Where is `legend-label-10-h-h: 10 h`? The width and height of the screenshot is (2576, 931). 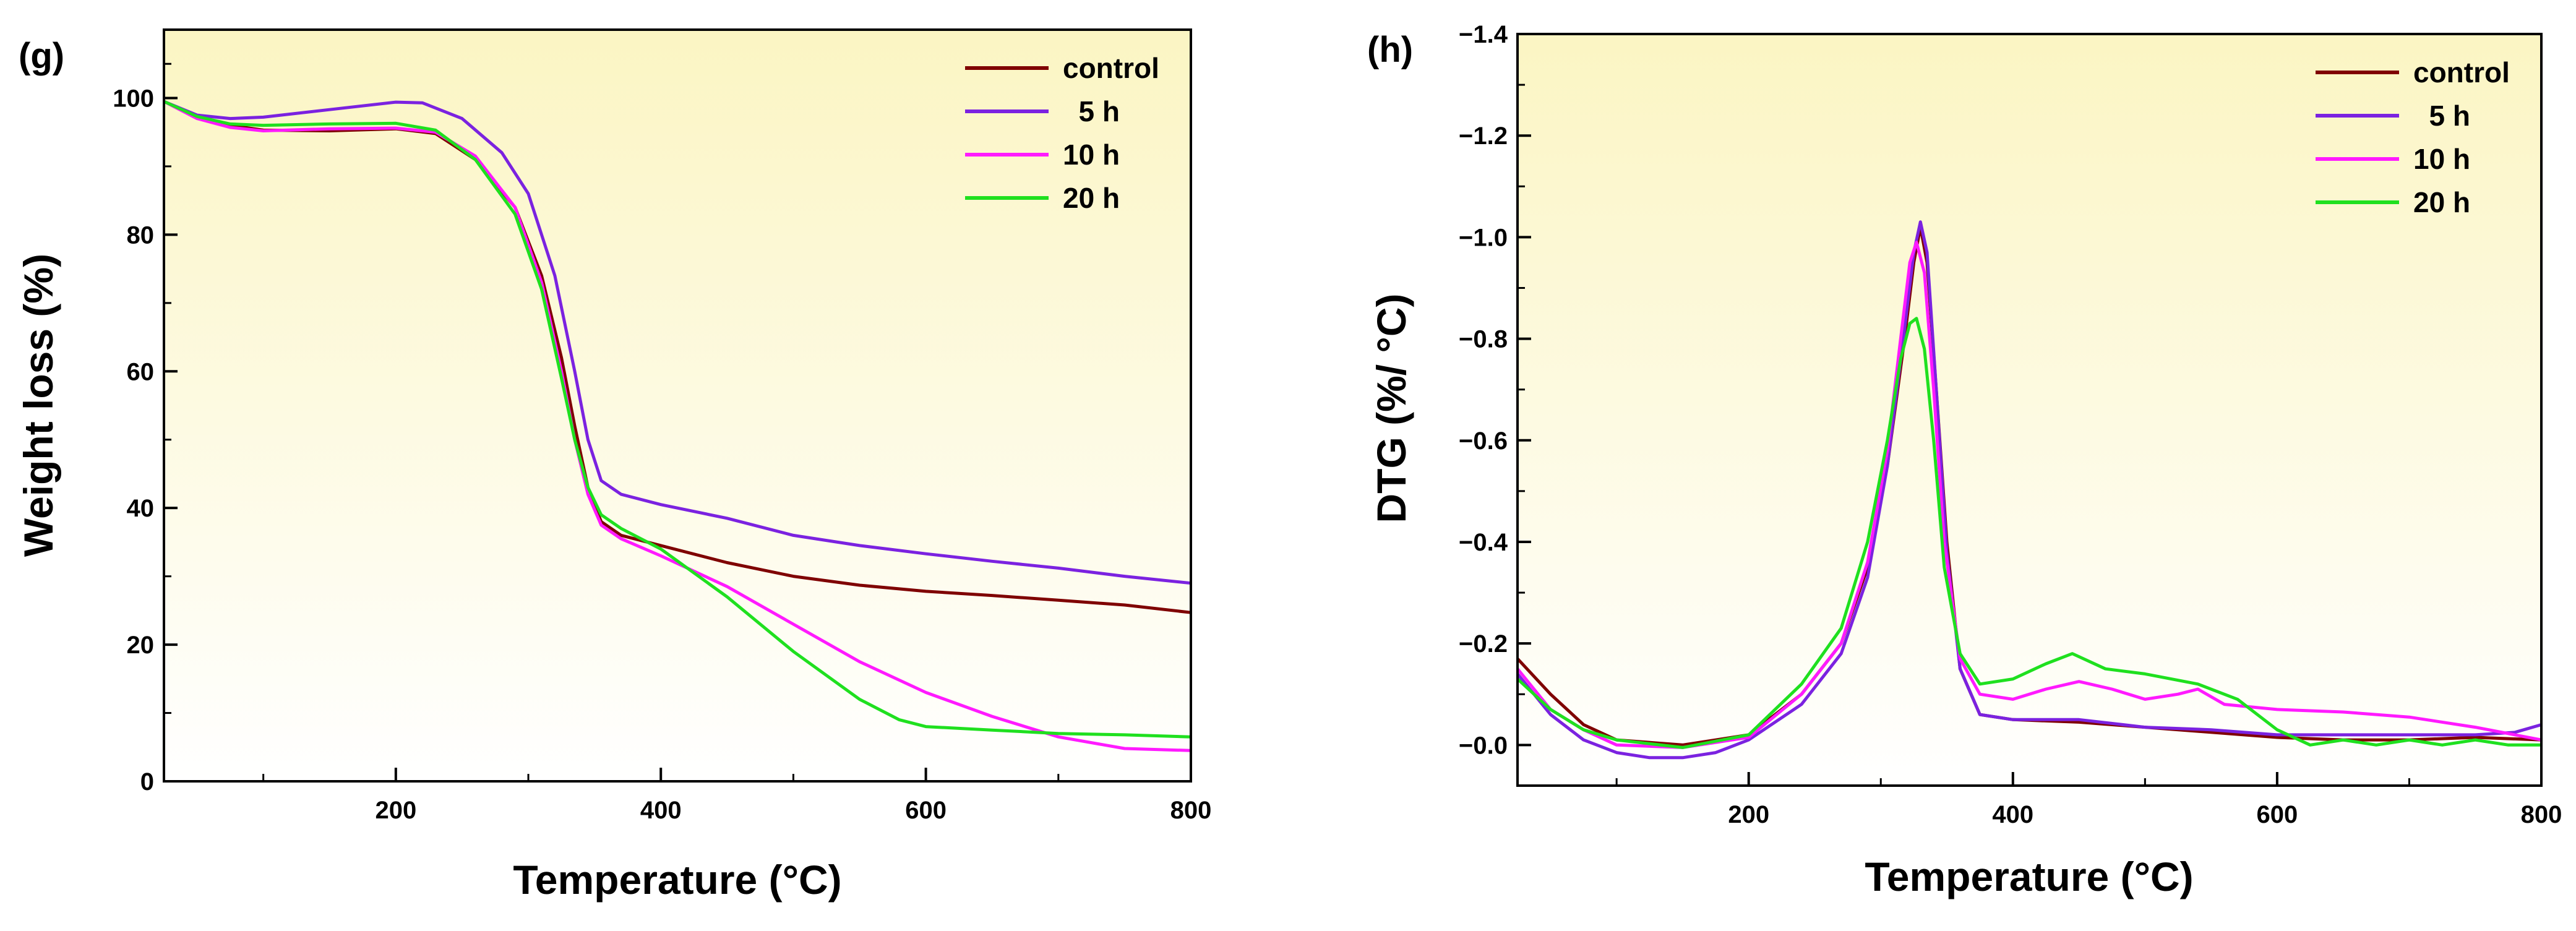 legend-label-10-h-h: 10 h is located at coordinates (2441, 159).